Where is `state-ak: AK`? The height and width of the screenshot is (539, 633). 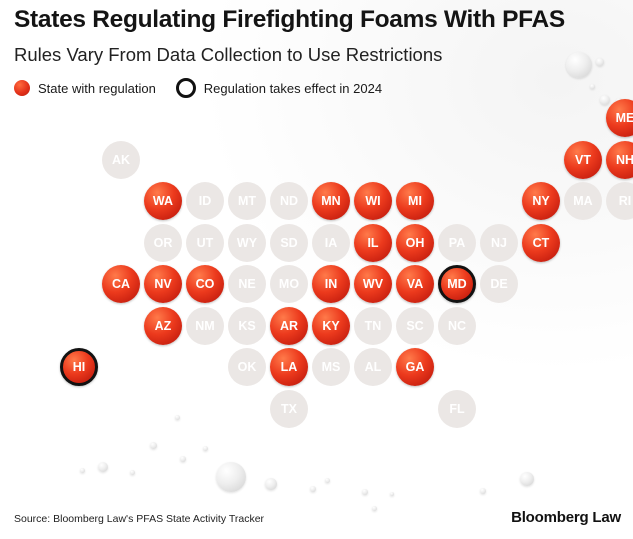 state-ak: AK is located at coordinates (121, 159).